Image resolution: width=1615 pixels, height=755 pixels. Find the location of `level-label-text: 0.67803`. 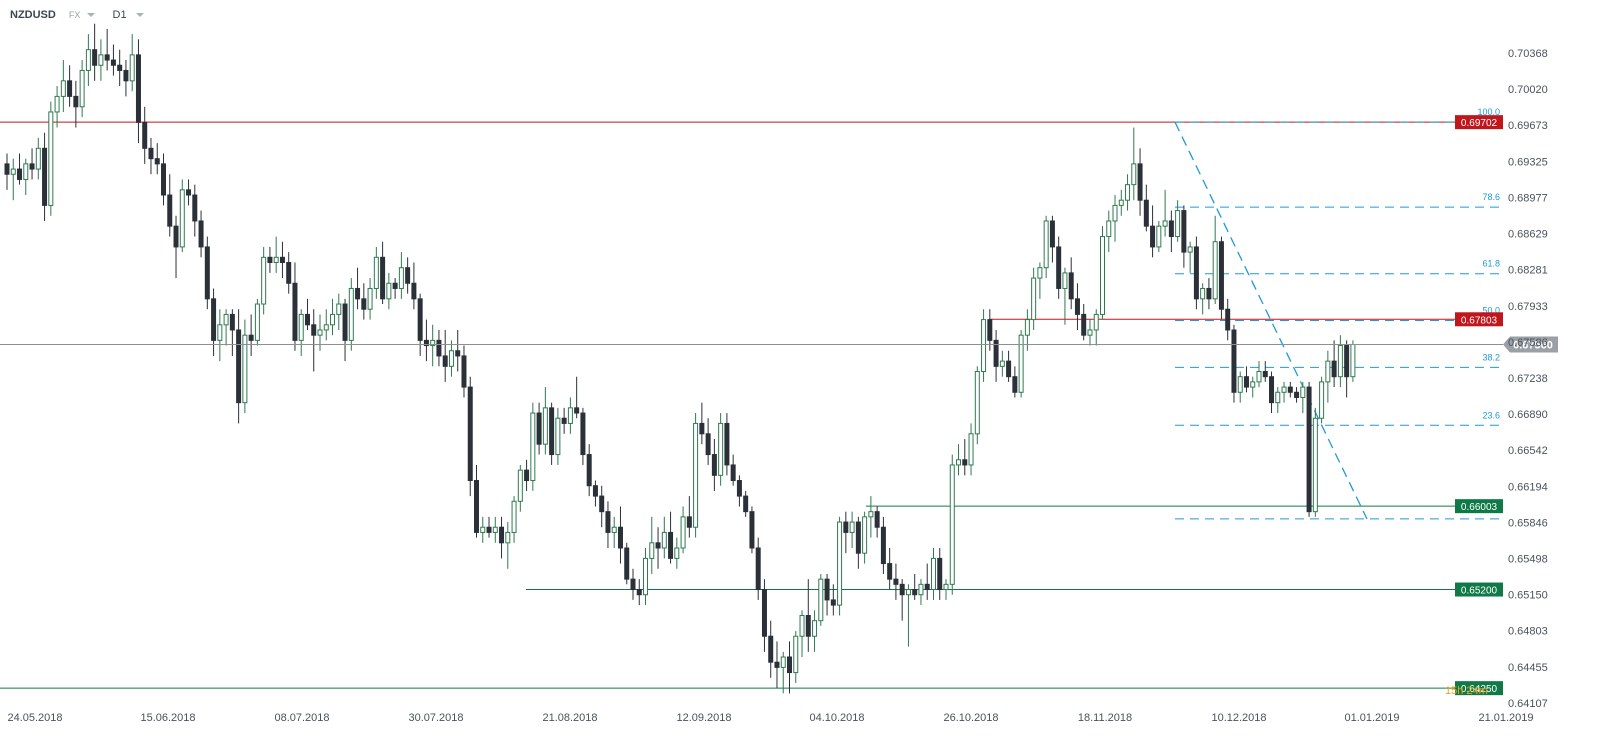

level-label-text: 0.67803 is located at coordinates (1479, 320).